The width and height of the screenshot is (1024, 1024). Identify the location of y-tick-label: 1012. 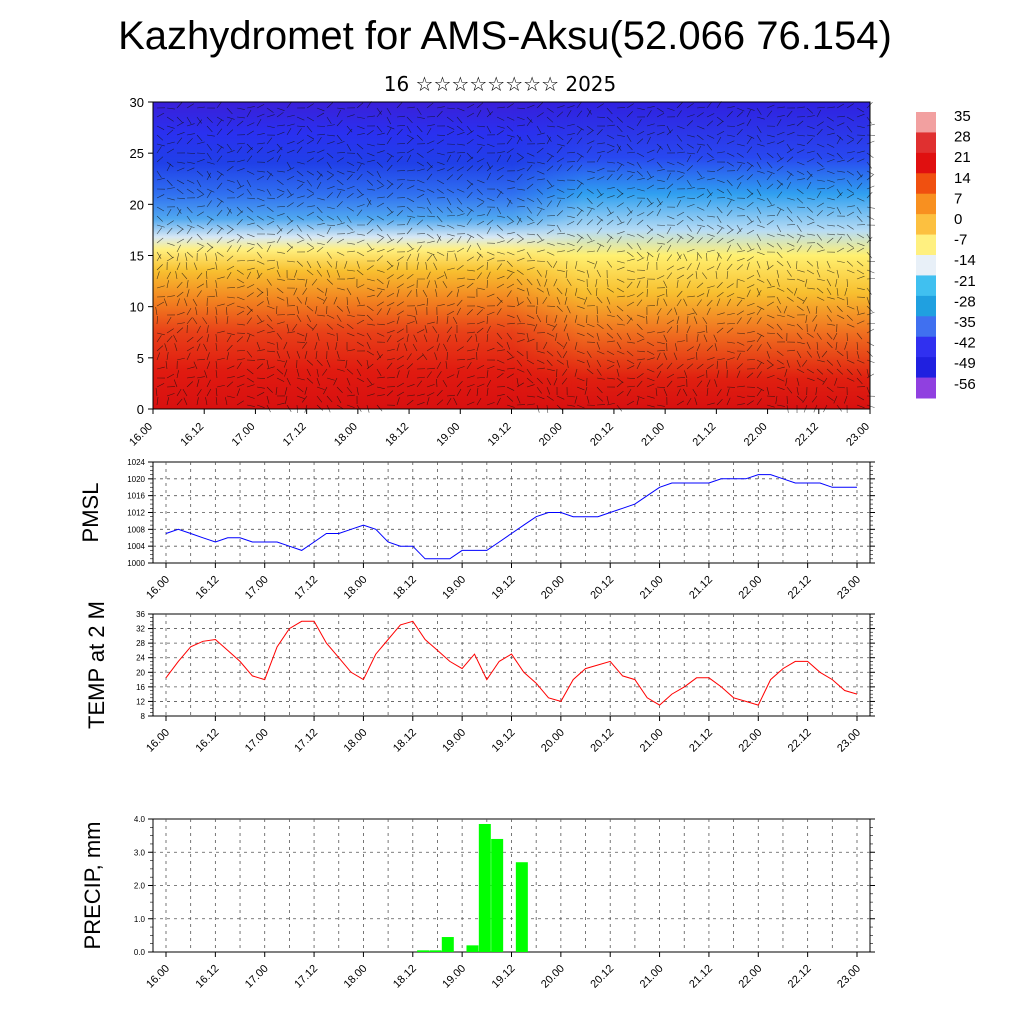
(136, 513).